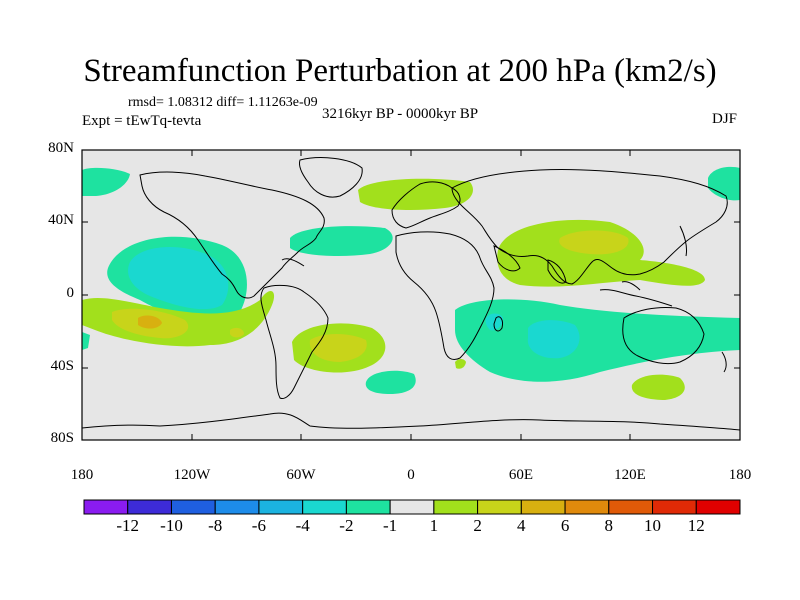 This screenshot has width=800, height=600. I want to click on colorbar-label: 2, so click(477, 525).